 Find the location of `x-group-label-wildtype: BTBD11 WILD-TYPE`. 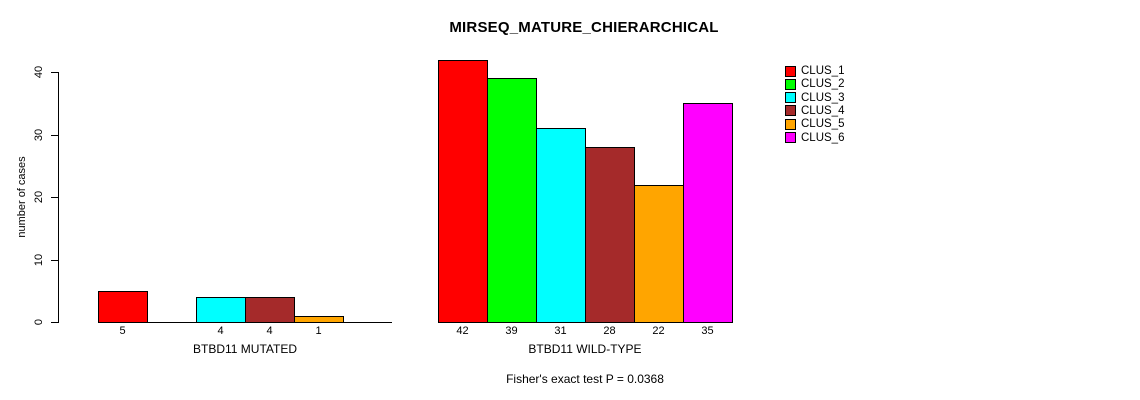

x-group-label-wildtype: BTBD11 WILD-TYPE is located at coordinates (585, 349).